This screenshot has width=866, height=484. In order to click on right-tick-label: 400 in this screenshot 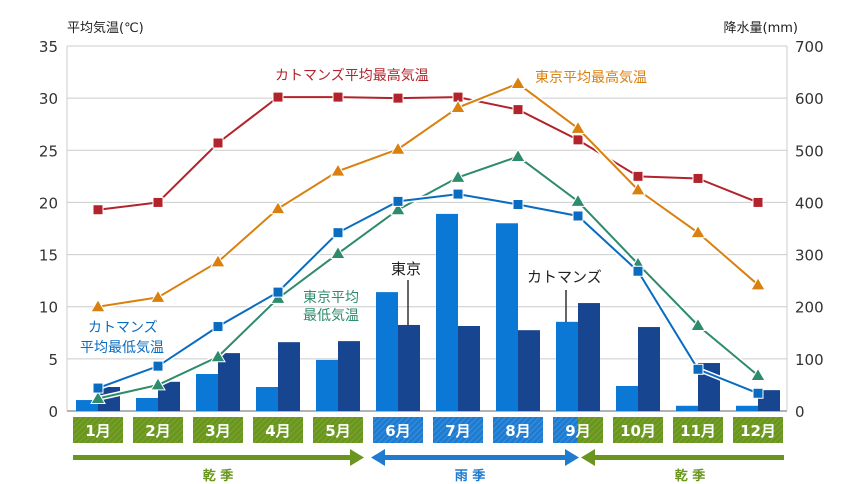, I will do `click(809, 203)`.